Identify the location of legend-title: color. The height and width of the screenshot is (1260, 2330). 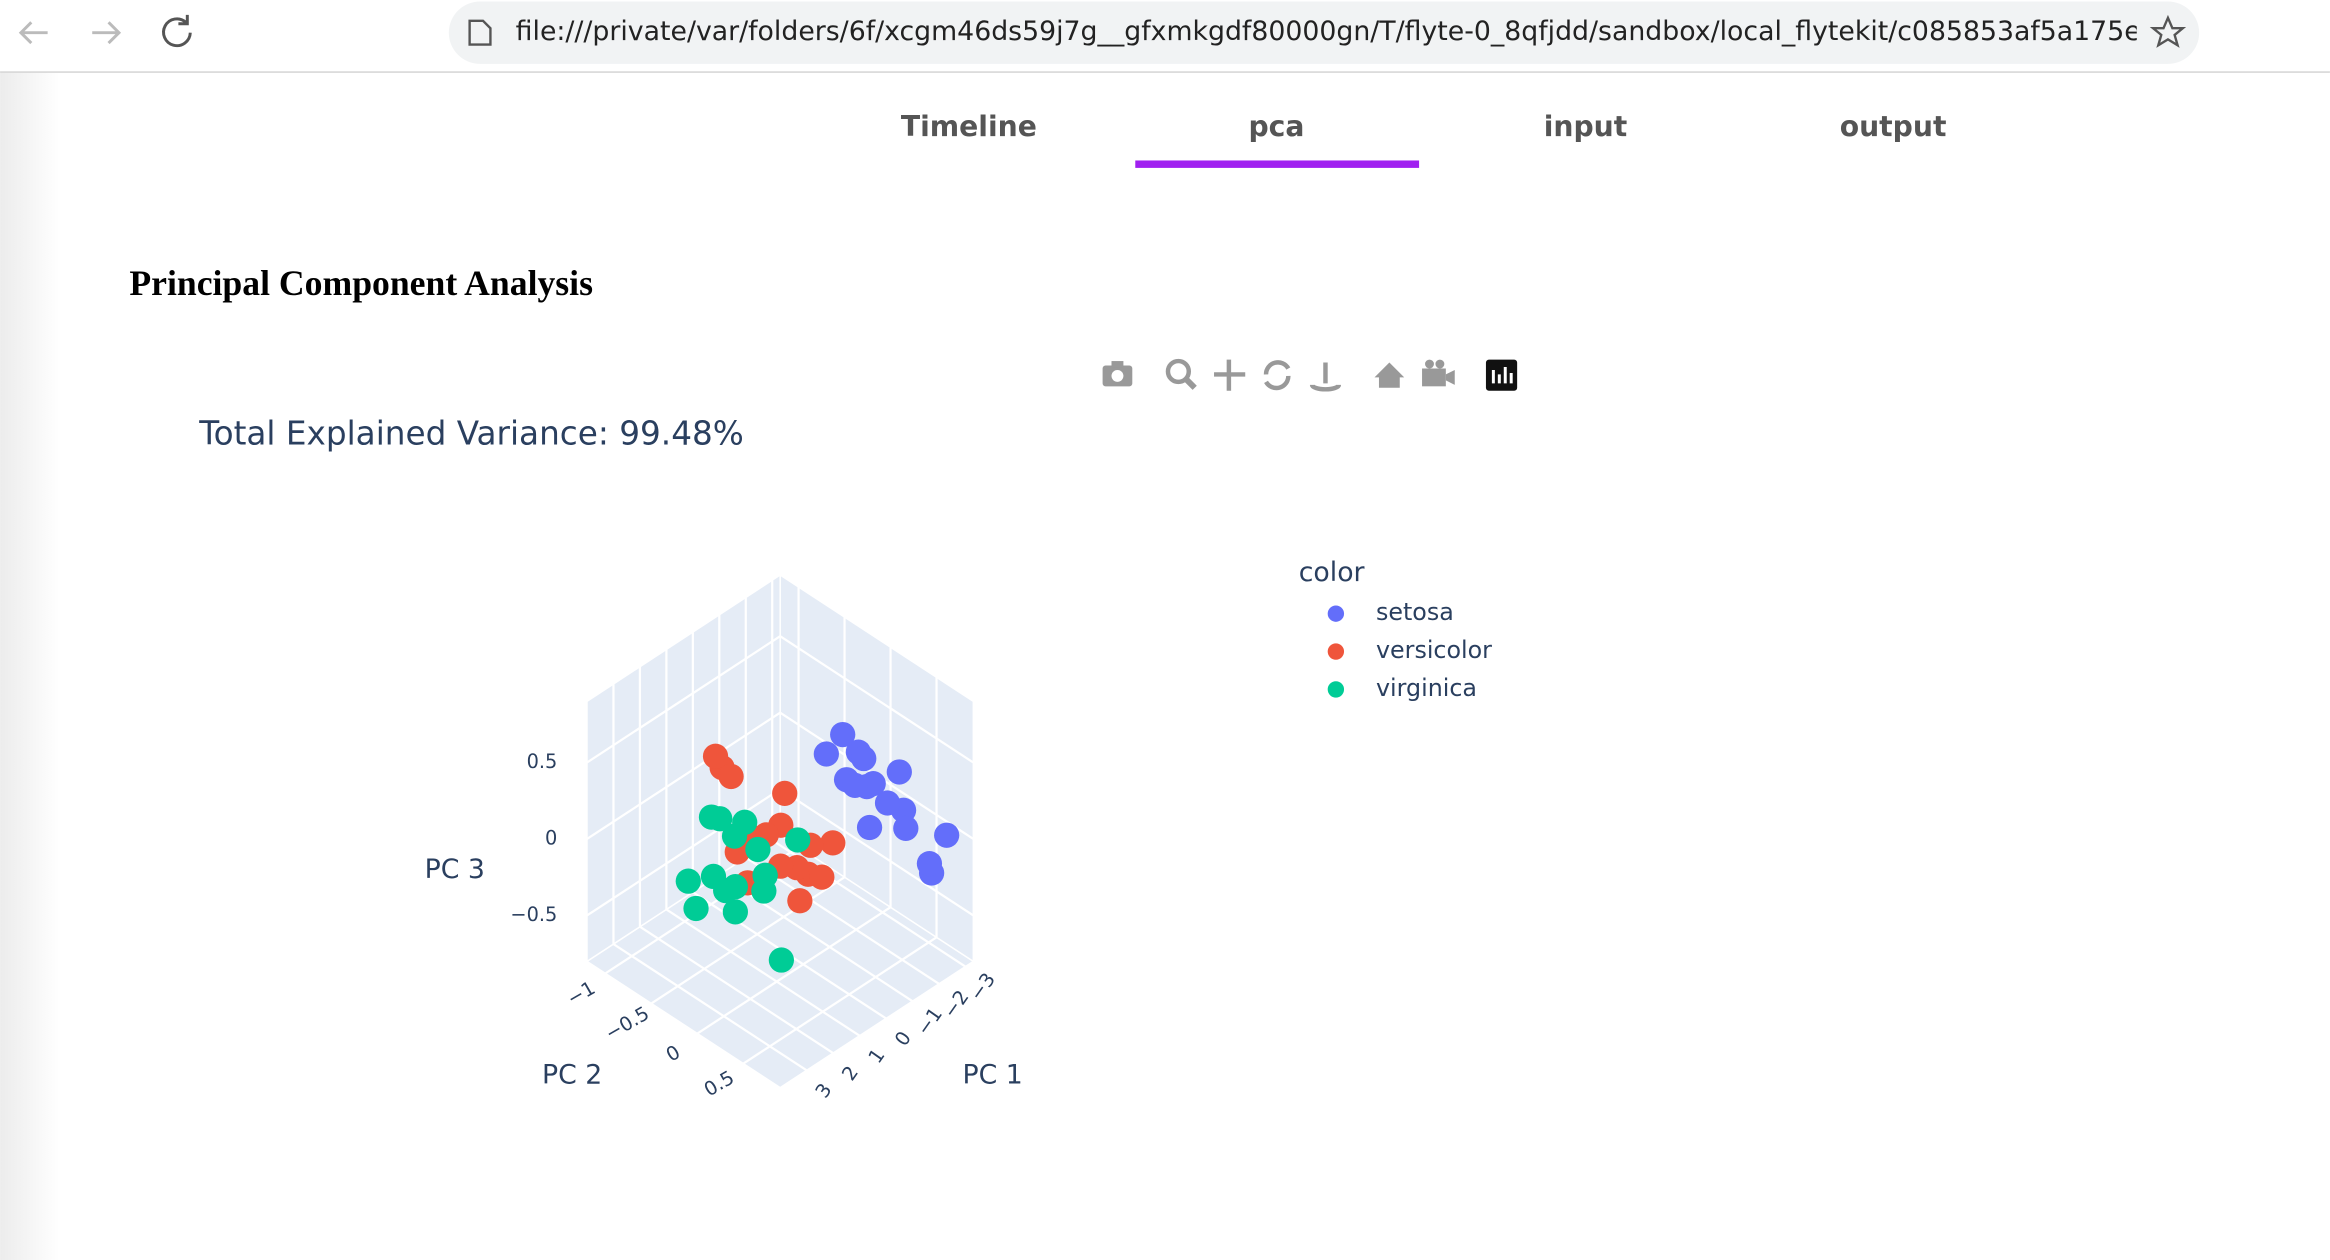
(1332, 572).